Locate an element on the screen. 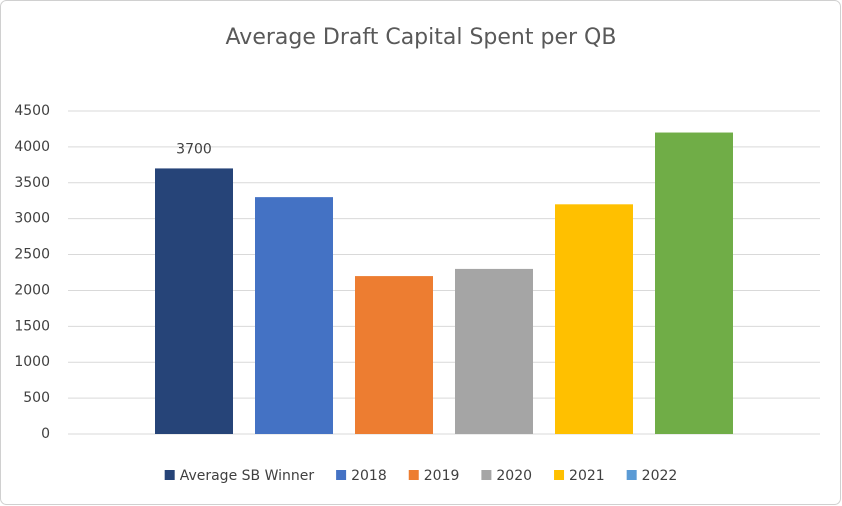 The image size is (842, 506). y-tick-label: 2500 is located at coordinates (32, 255).